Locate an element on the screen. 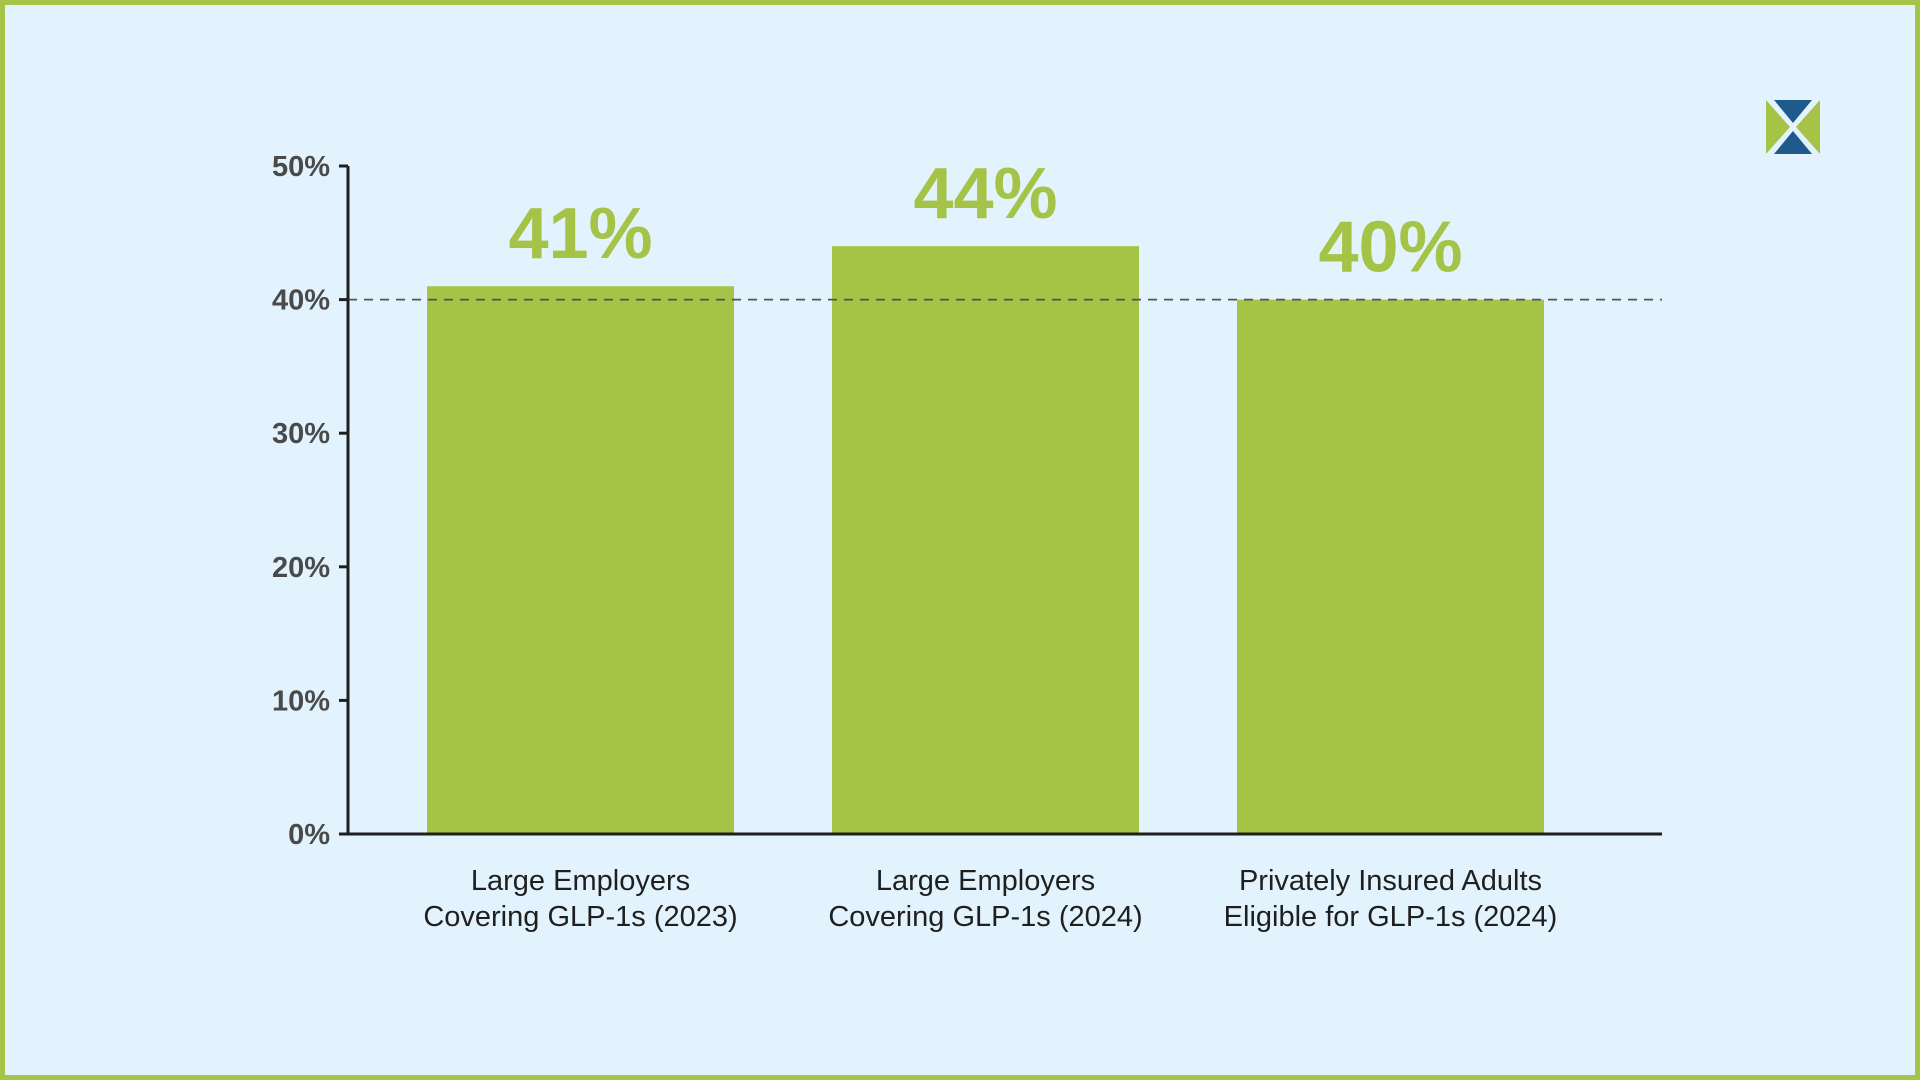 This screenshot has width=1920, height=1080. category-label: Large Employers Covering GLP-1s (2023) is located at coordinates (580, 899).